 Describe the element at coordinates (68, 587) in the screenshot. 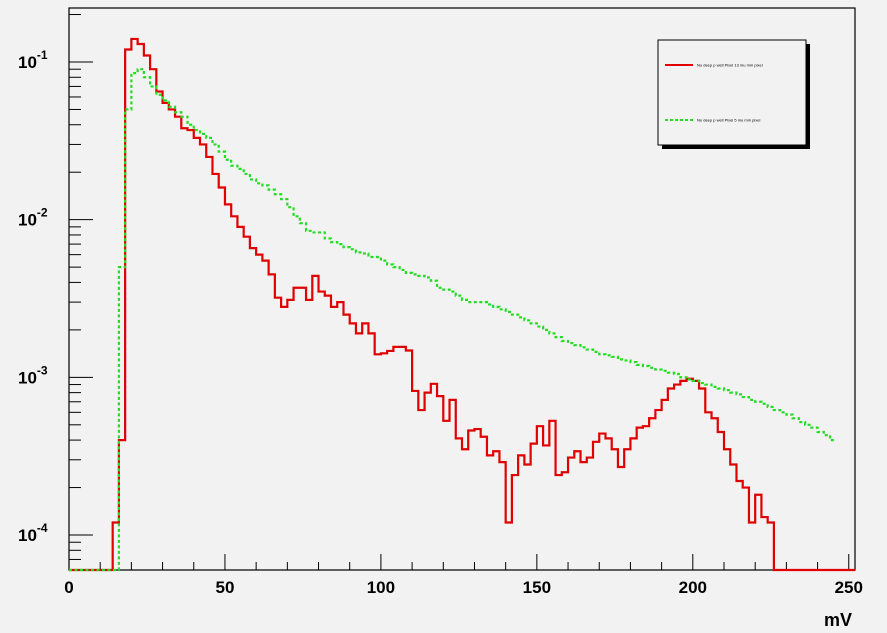

I see `x-tick-label-0: 0` at that location.